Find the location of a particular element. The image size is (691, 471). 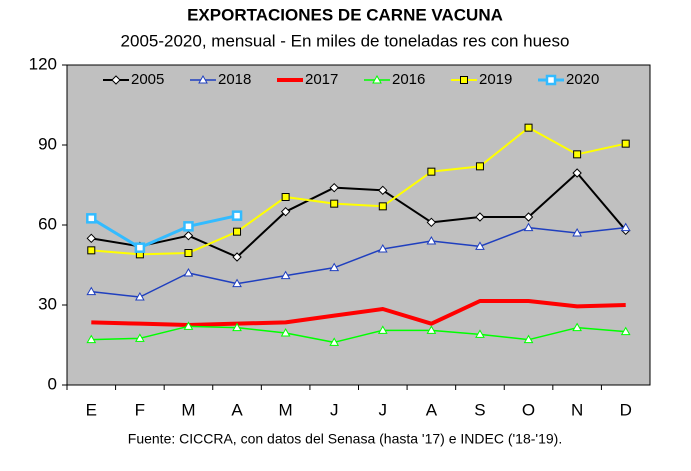

legend-label: 2017 is located at coordinates (321, 79).